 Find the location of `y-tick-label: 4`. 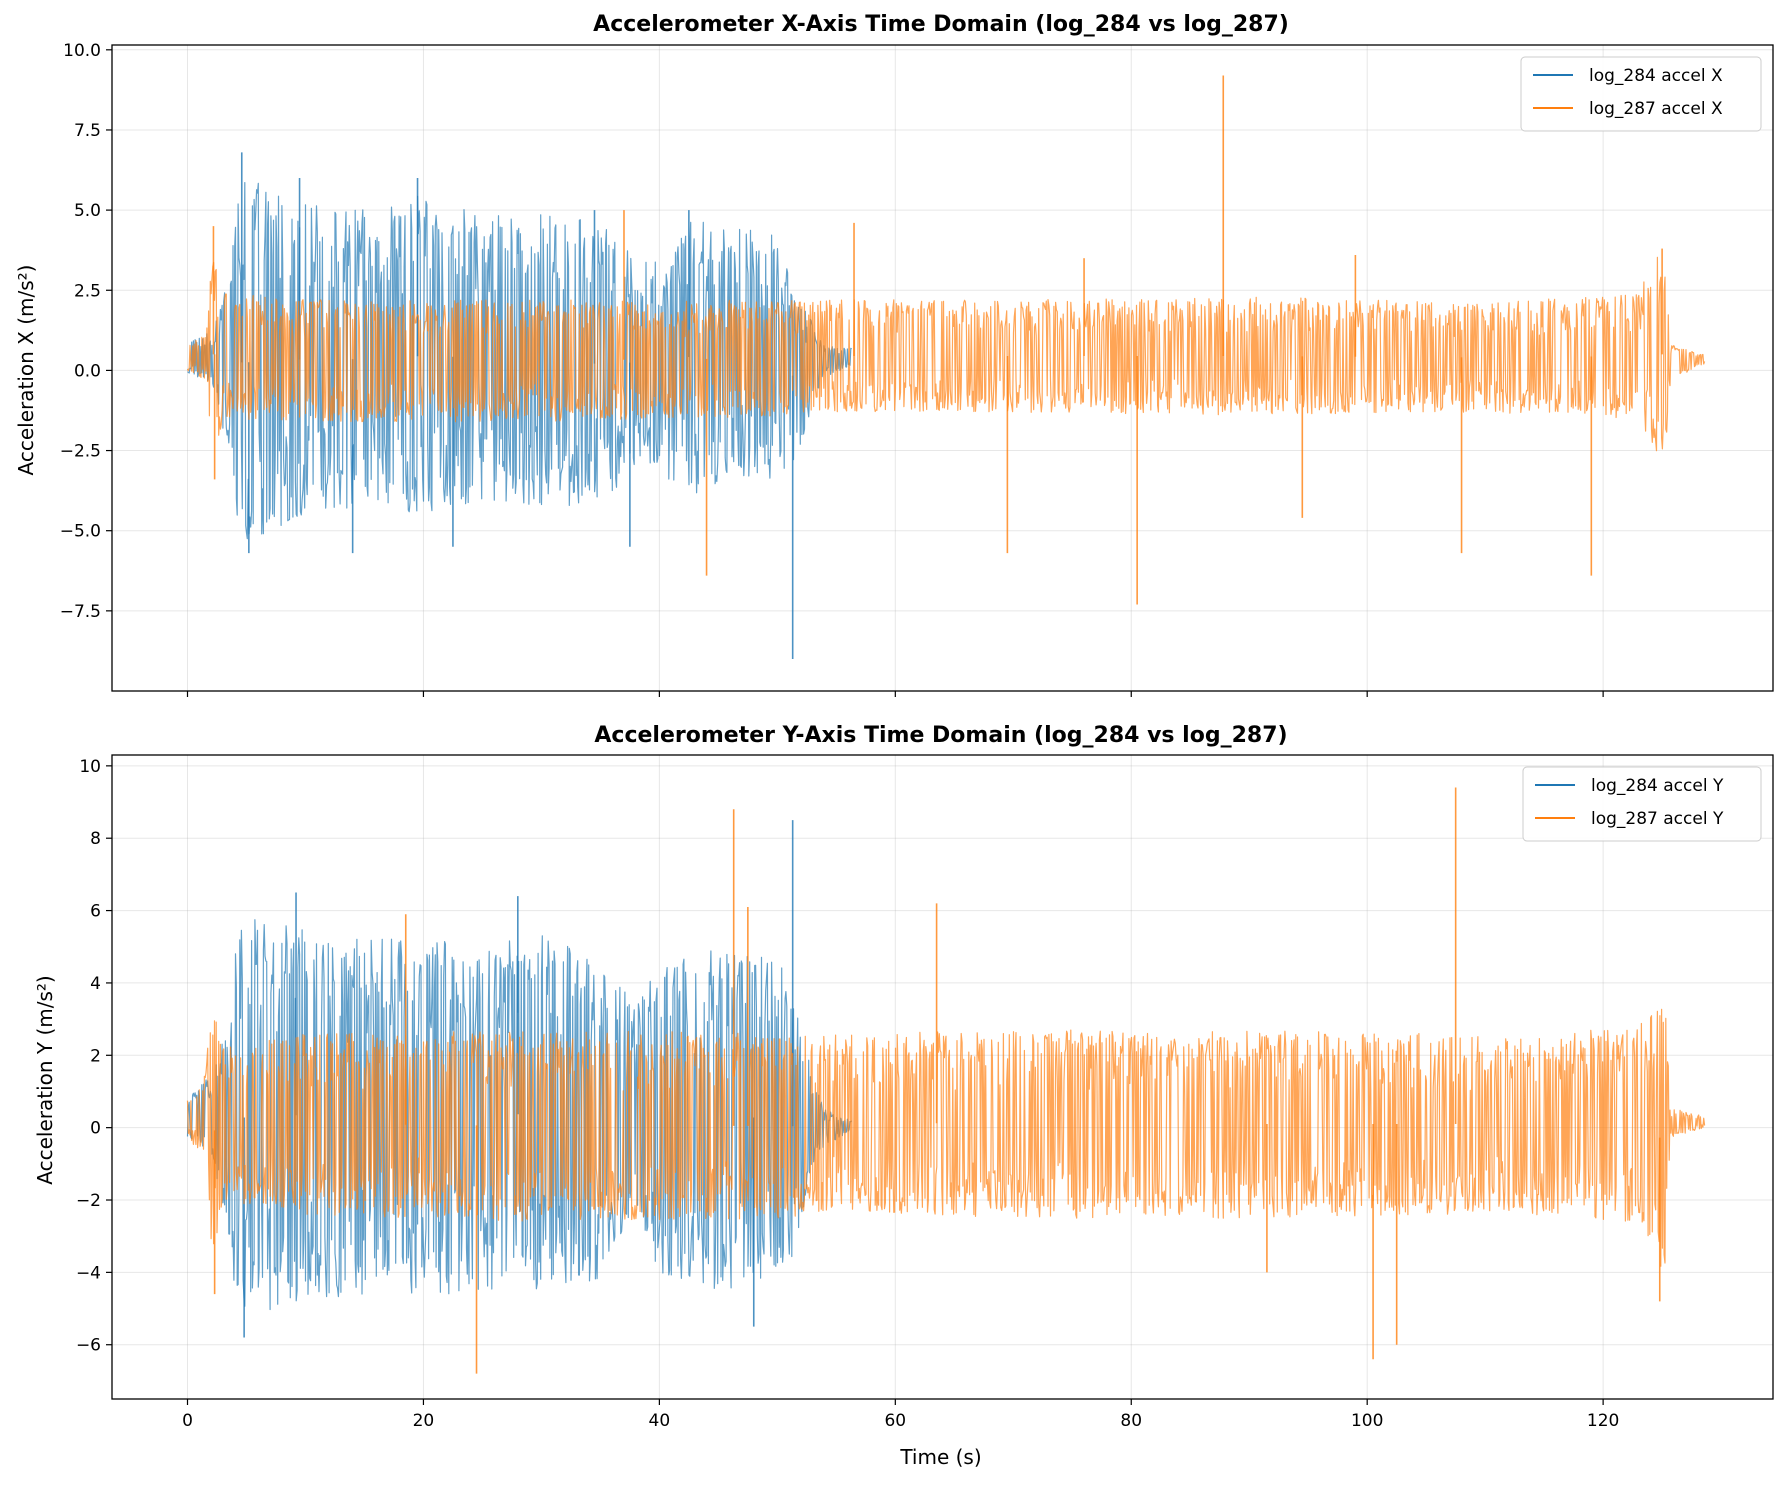

y-tick-label: 4 is located at coordinates (95, 984).